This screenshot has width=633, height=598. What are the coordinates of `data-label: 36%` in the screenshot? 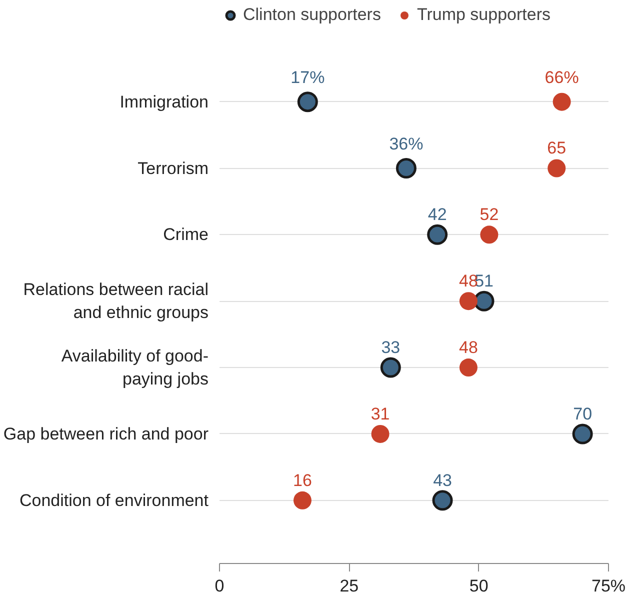 It's located at (406, 144).